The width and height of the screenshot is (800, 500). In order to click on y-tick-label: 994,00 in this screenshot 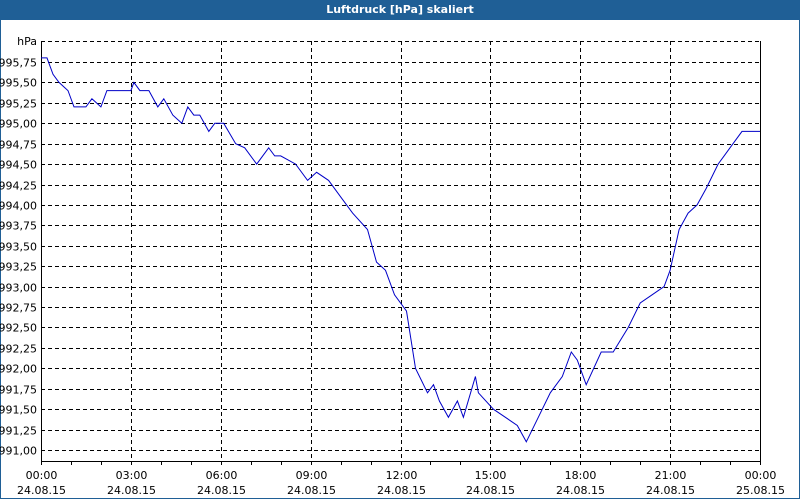, I will do `click(18, 206)`.